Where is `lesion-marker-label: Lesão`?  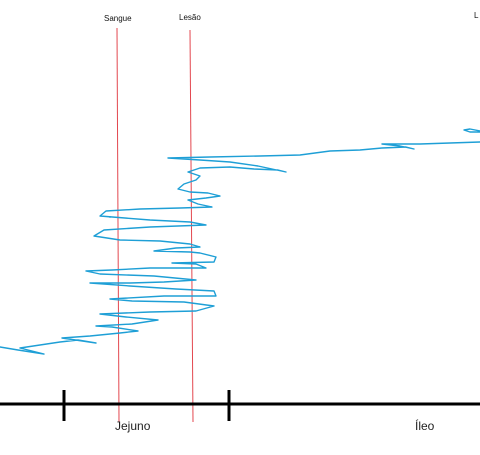 lesion-marker-label: Lesão is located at coordinates (190, 17).